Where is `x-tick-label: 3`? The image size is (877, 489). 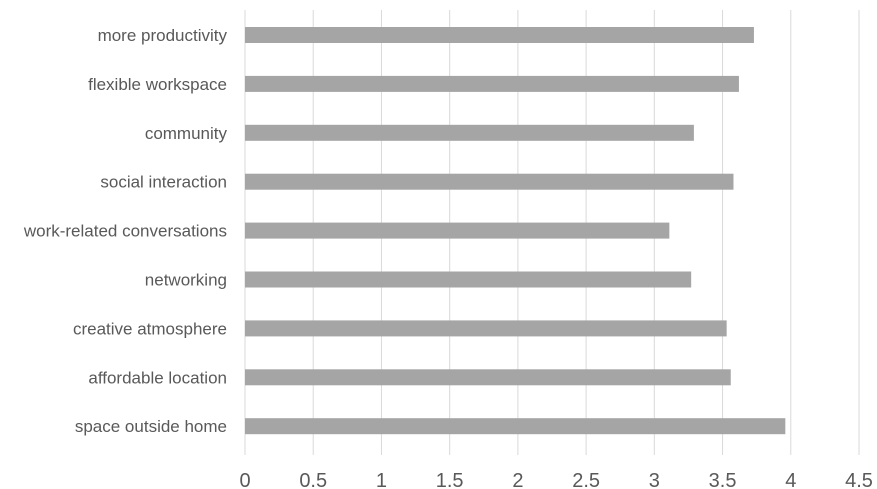 x-tick-label: 3 is located at coordinates (654, 479).